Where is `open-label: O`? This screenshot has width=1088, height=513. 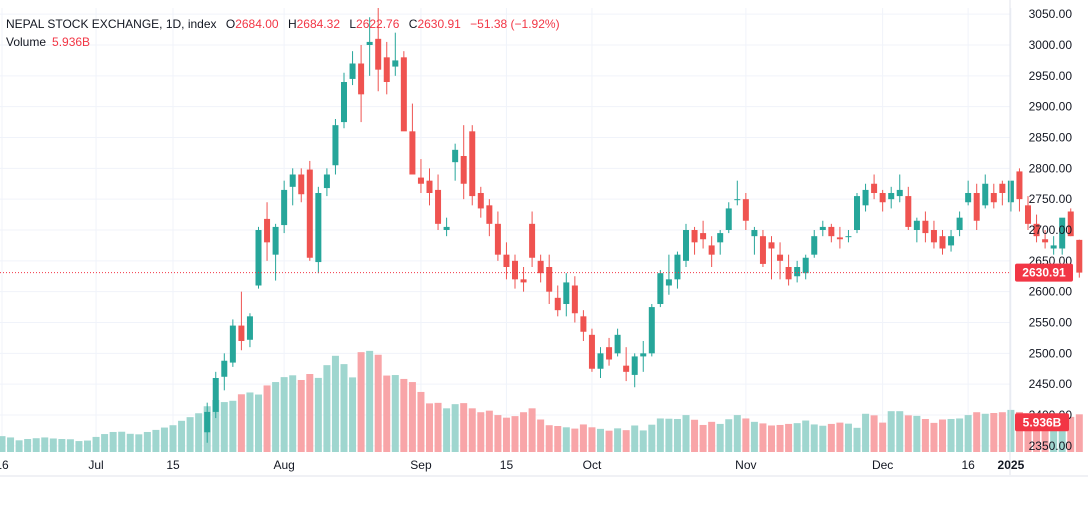 open-label: O is located at coordinates (230, 24).